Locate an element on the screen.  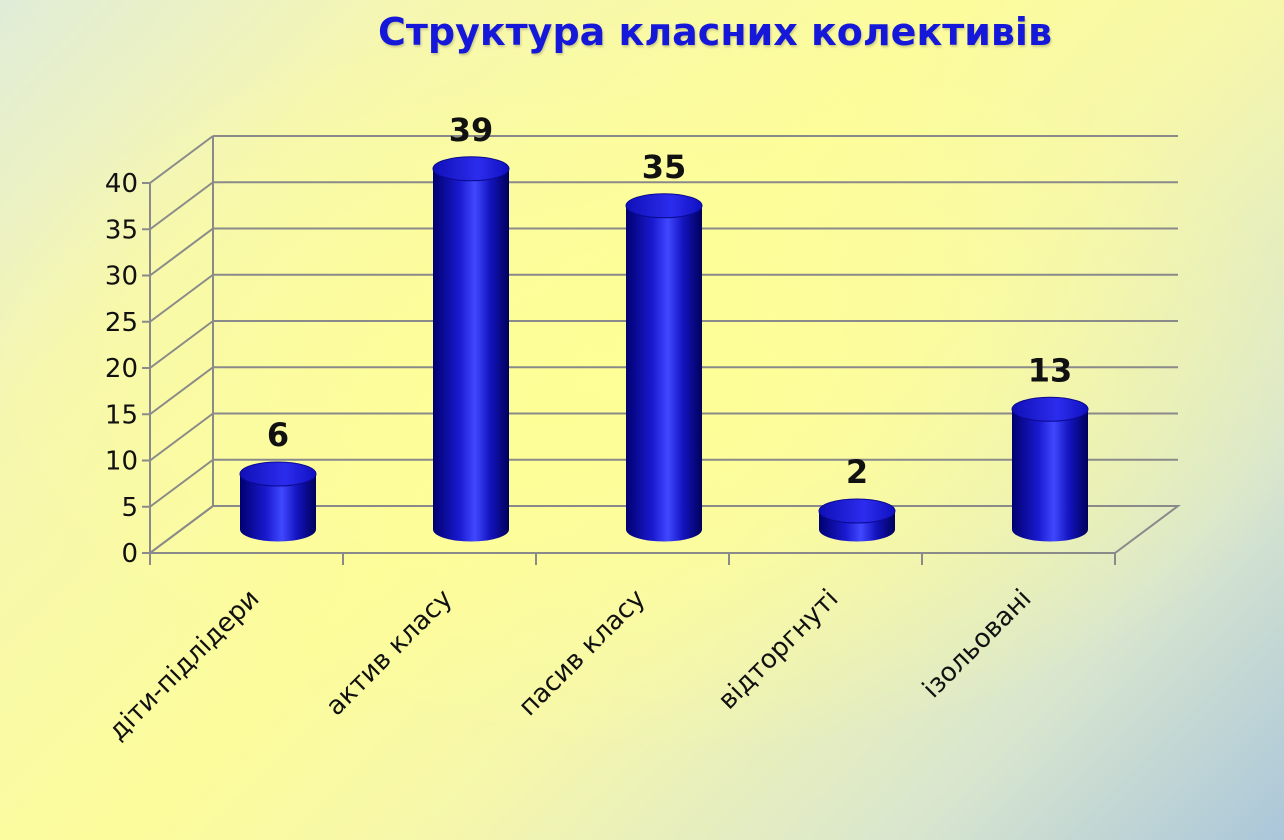
data-label: 2 is located at coordinates (857, 472).